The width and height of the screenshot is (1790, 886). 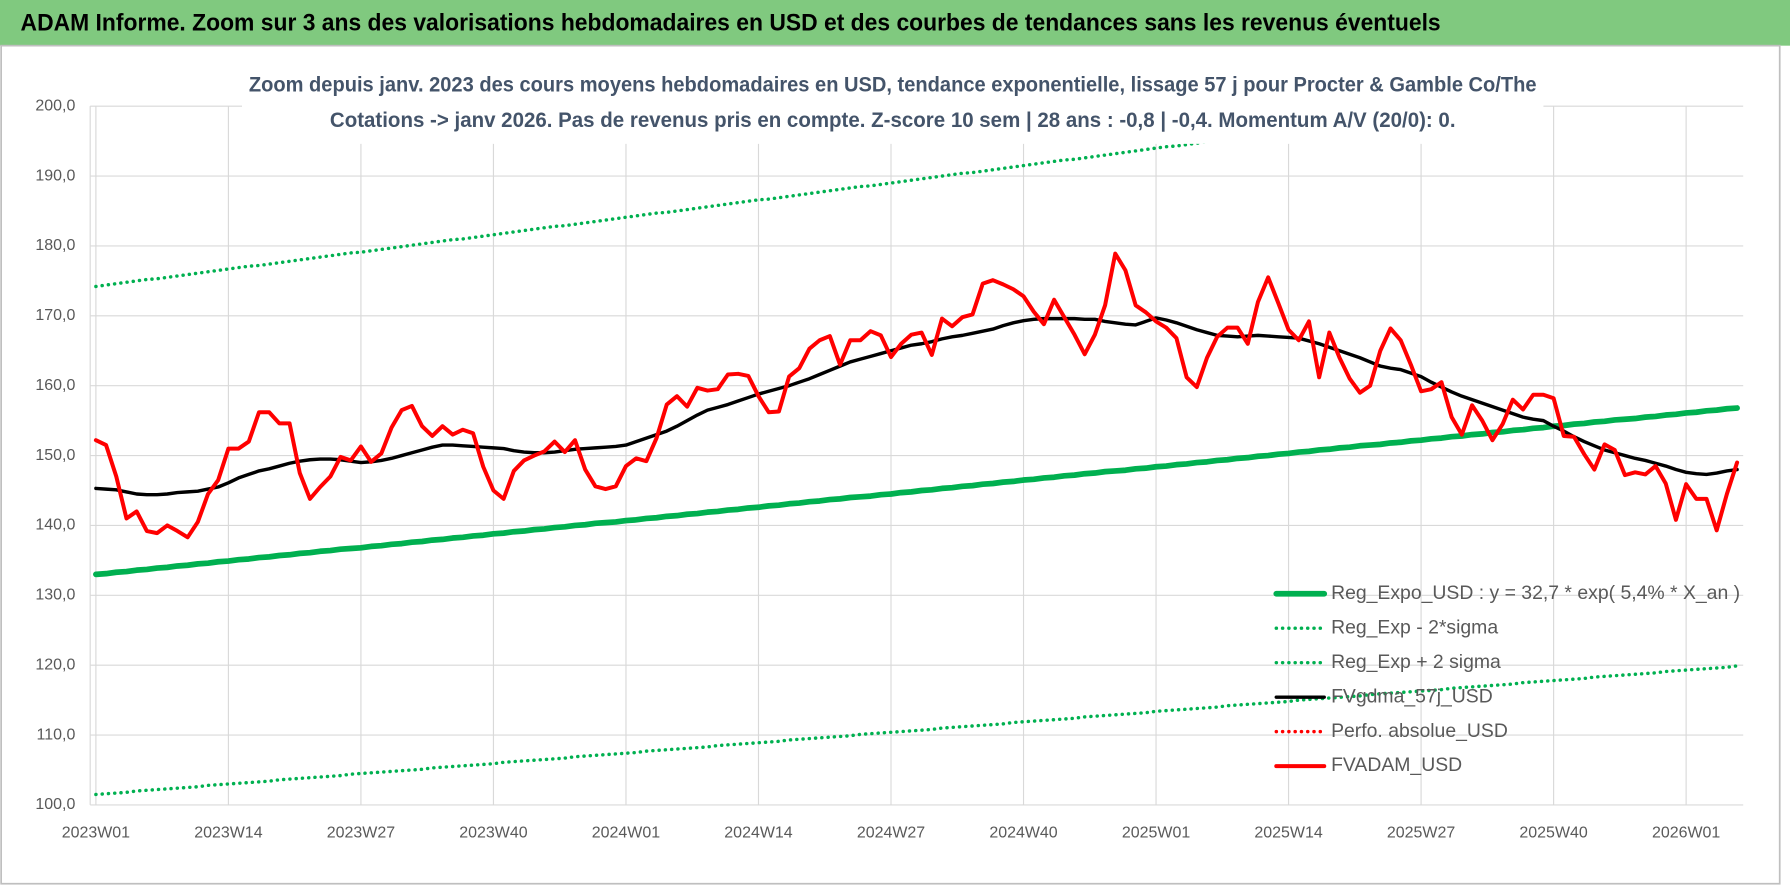 I want to click on x-tick-label: 2025W14, so click(x=1288, y=833).